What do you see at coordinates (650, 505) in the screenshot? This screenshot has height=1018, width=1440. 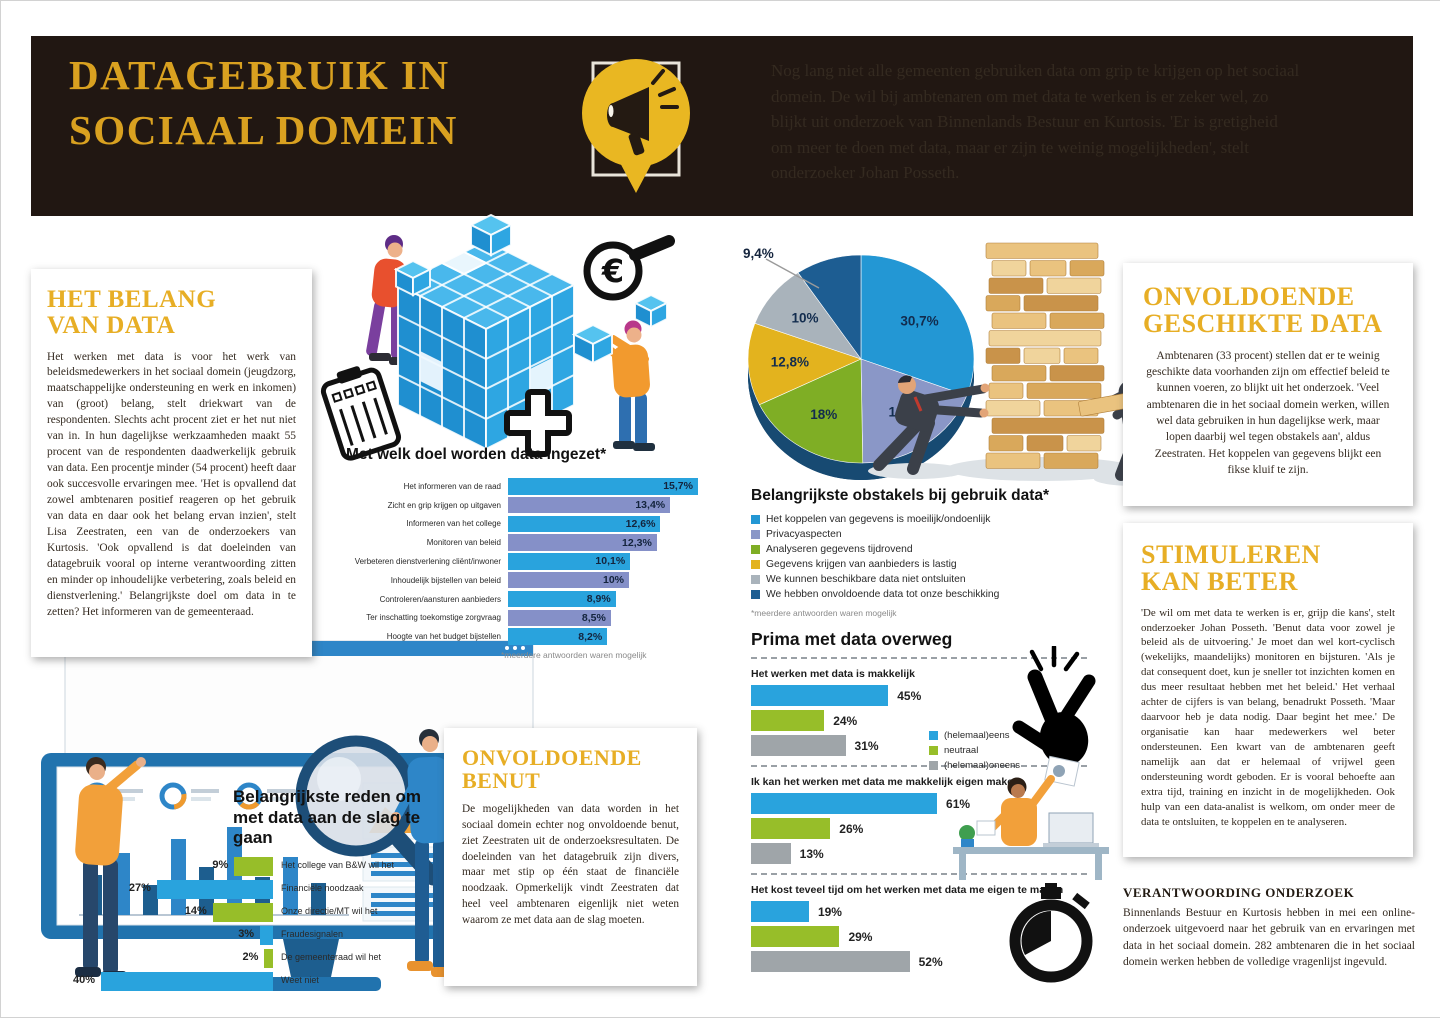 I see `doel-bar-value: 13,4%` at bounding box center [650, 505].